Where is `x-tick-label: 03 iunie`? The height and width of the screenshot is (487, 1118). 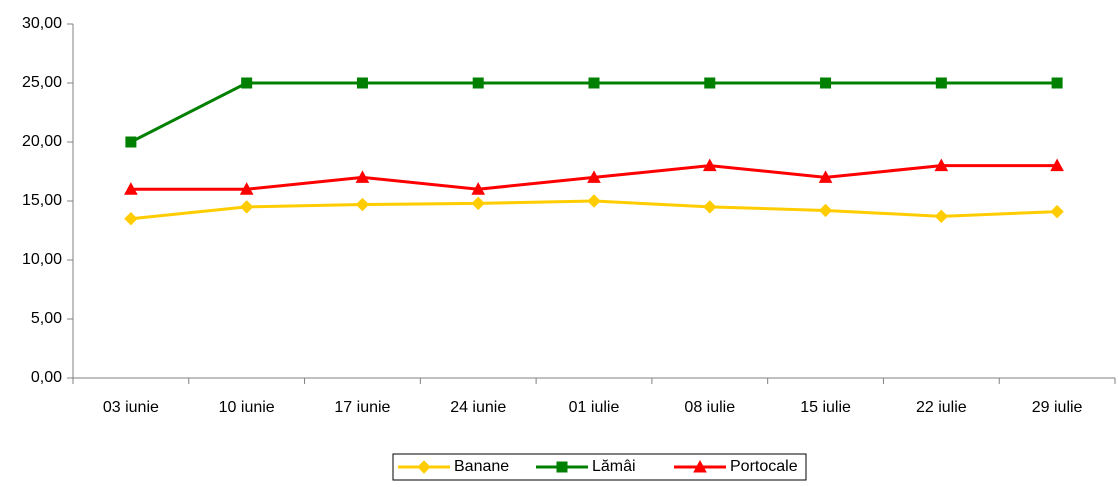 x-tick-label: 03 iunie is located at coordinates (131, 407).